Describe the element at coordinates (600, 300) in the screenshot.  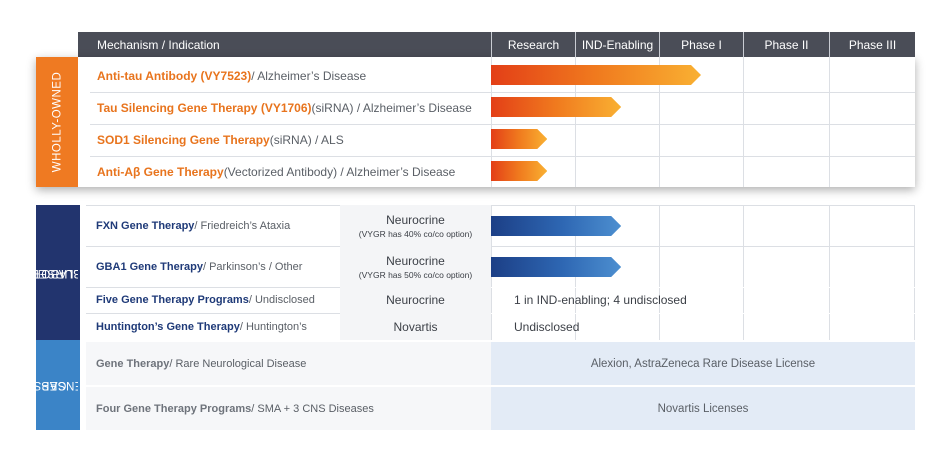
I see `program-status: 1 in IND-enabling; 4 undisclosed` at that location.